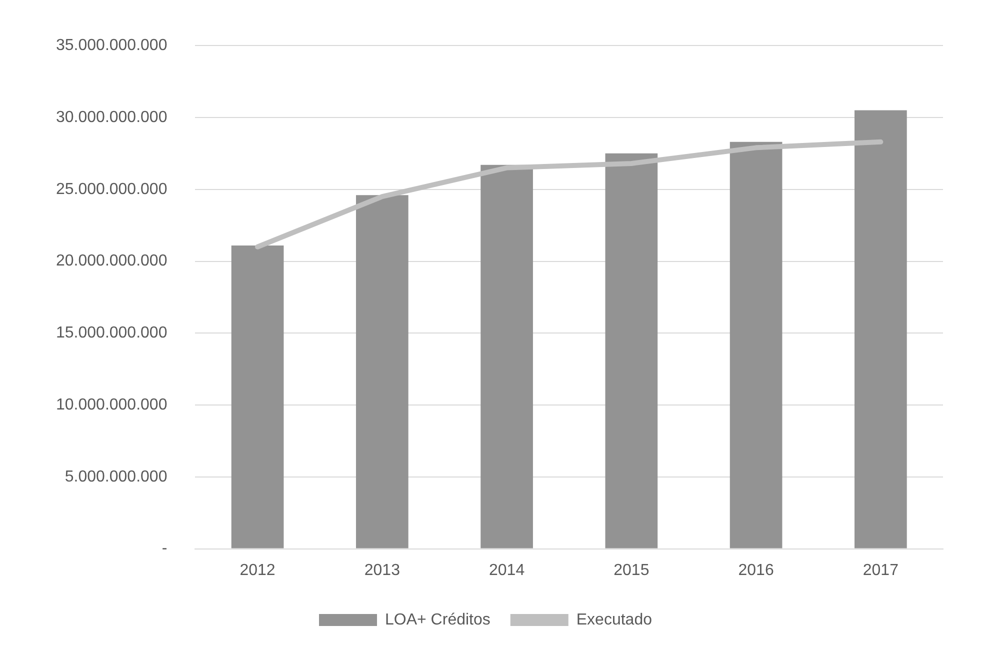 This screenshot has height=664, width=981. Describe the element at coordinates (112, 261) in the screenshot. I see `y-tick-label: 20.000.000.000` at that location.